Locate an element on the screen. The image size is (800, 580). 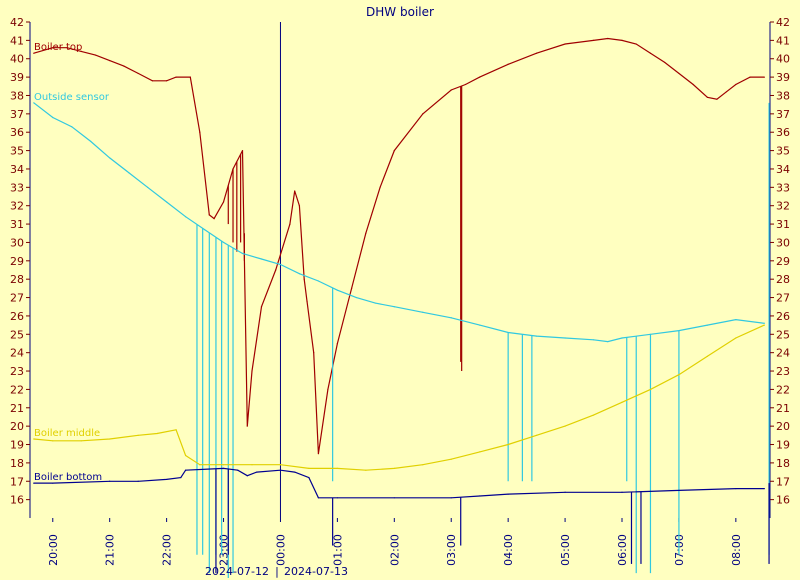
y-tick-label-right: 21 is located at coordinates (783, 408).